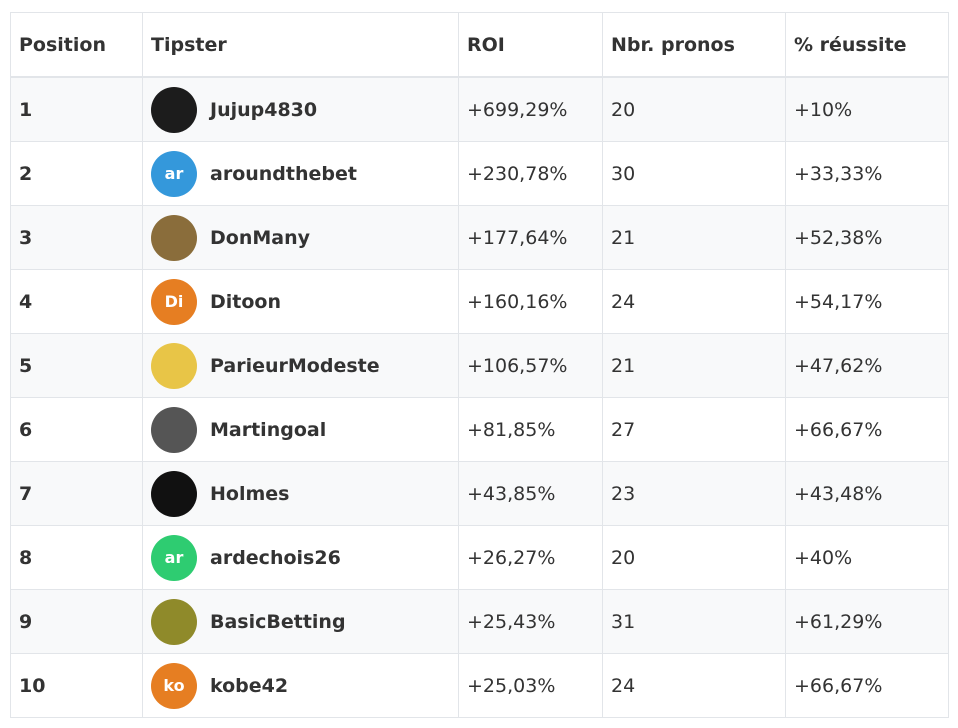 This screenshot has width=958, height=728. What do you see at coordinates (264, 109) in the screenshot?
I see `tipster-name: Jujup4830` at bounding box center [264, 109].